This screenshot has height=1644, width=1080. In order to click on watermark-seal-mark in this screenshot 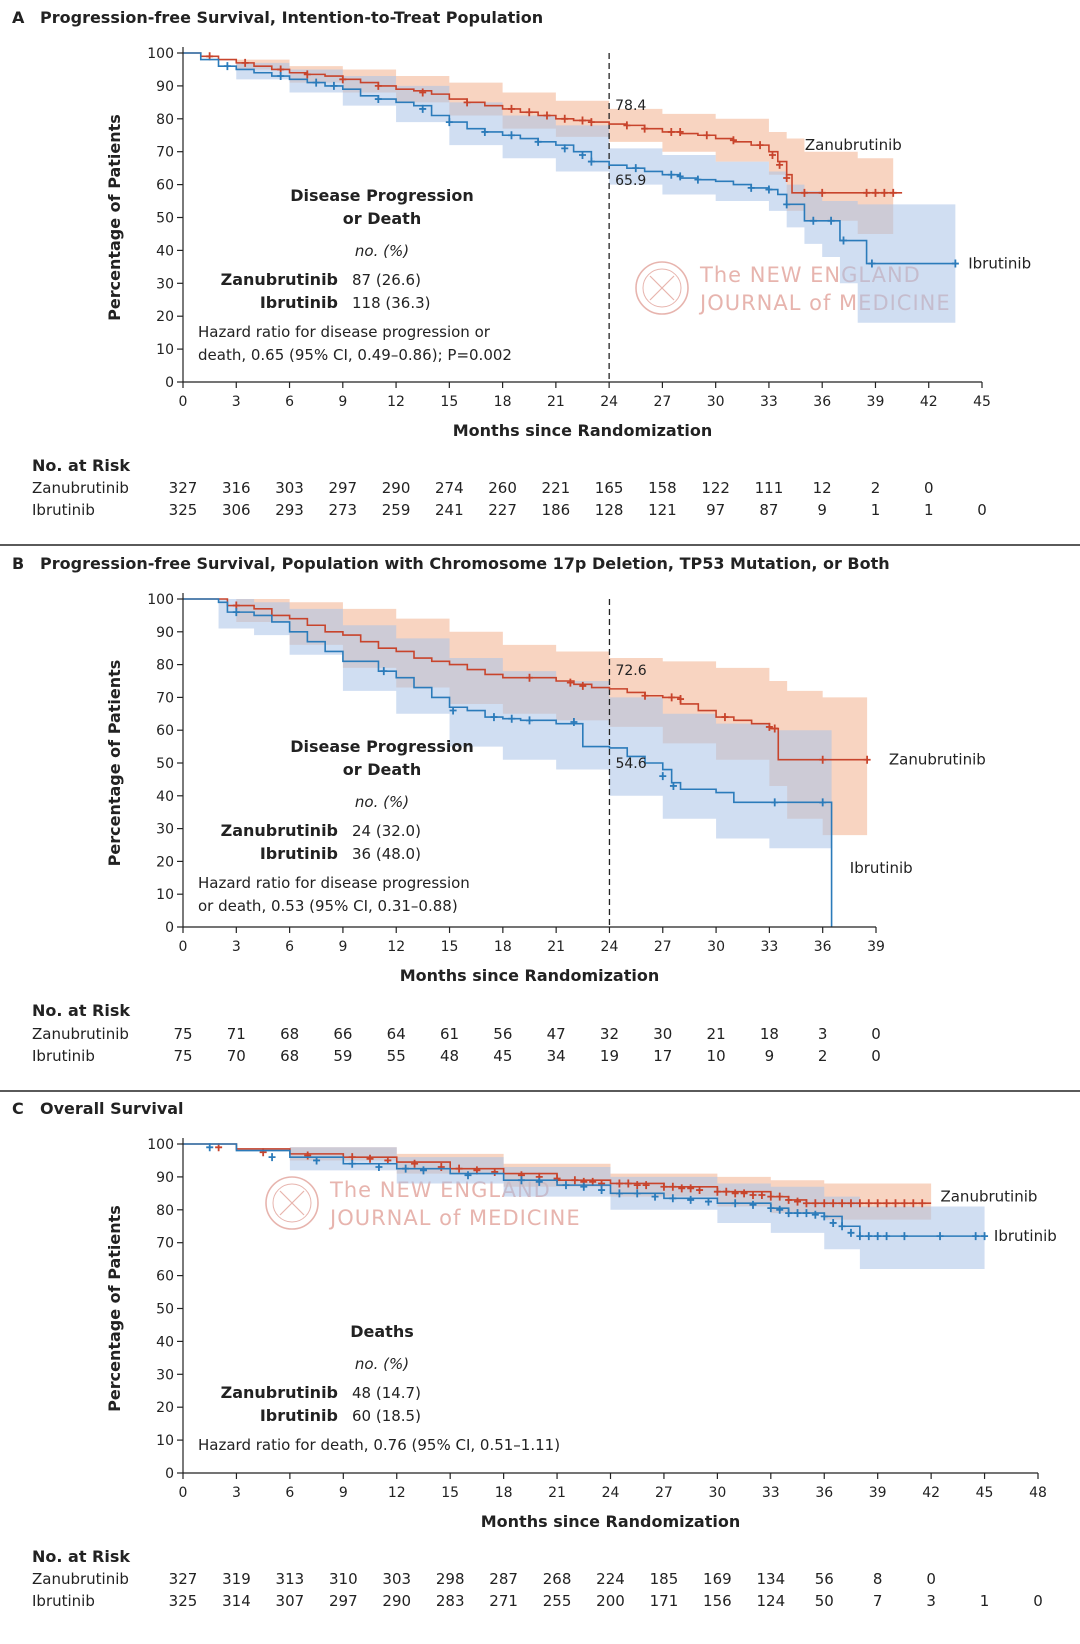, I will do `click(662, 288)`.